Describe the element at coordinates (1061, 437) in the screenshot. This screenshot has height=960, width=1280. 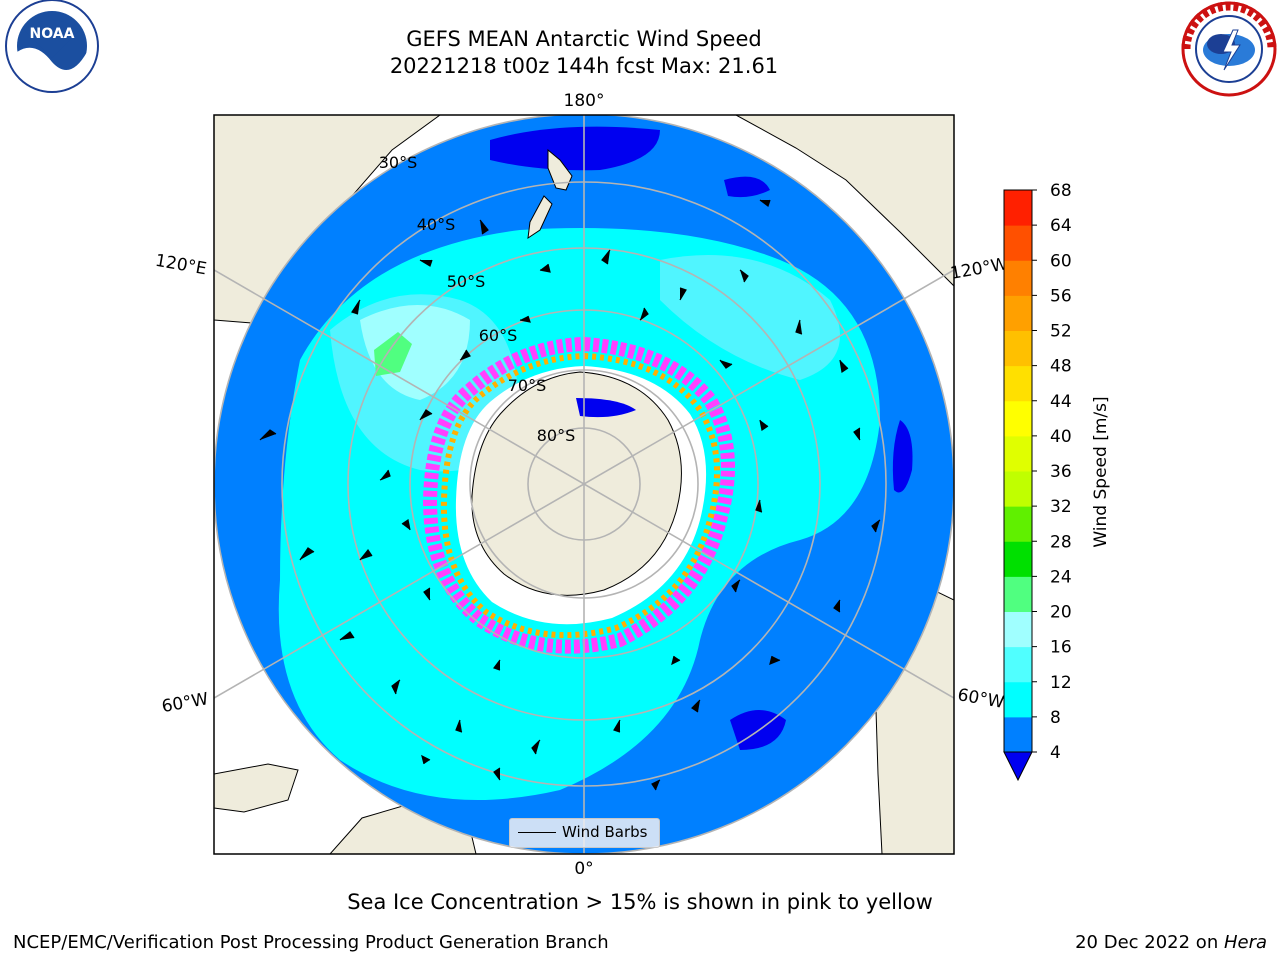
I see `colorbar-tick-label: 40` at that location.